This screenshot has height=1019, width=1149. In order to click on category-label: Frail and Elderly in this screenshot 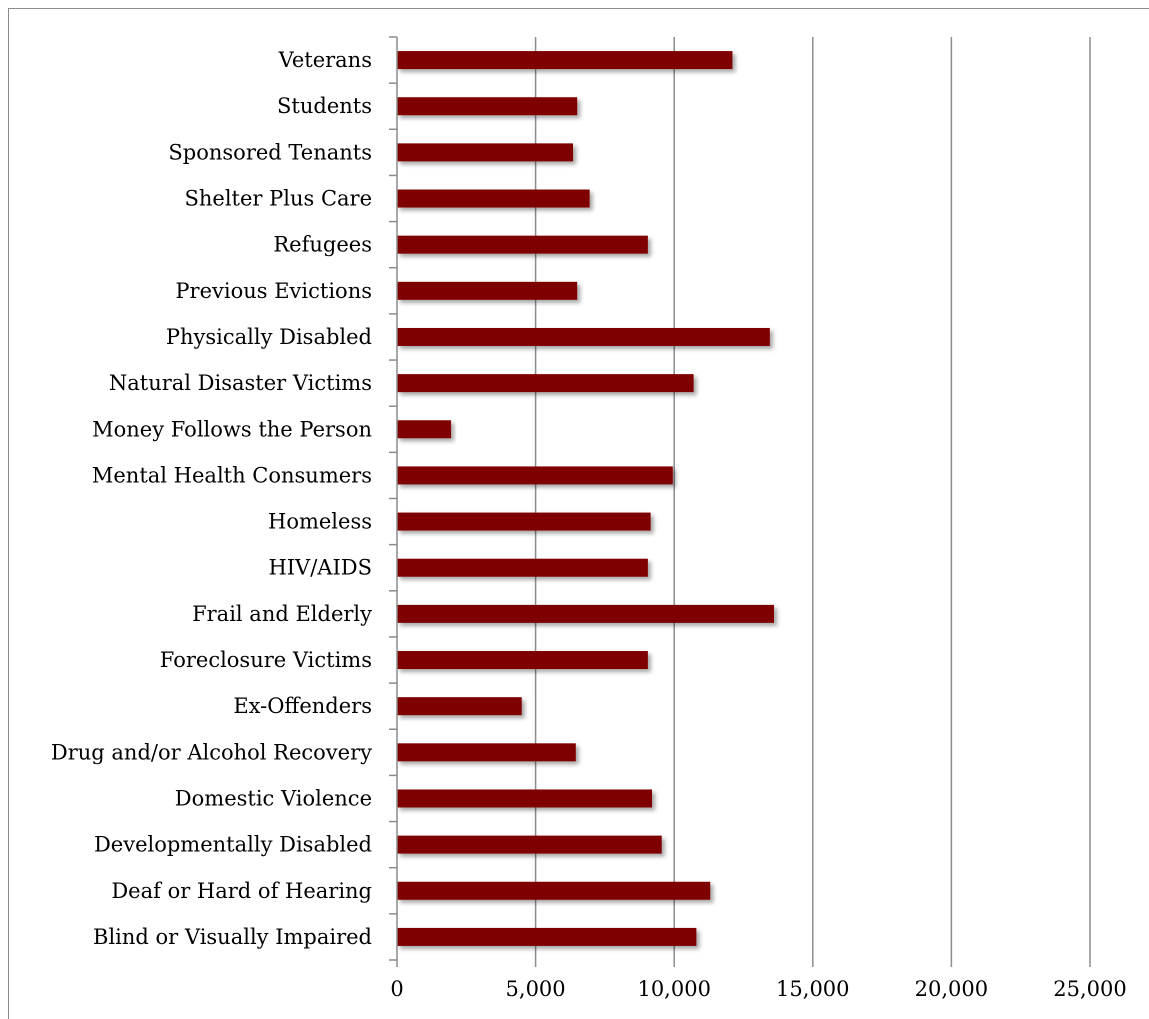, I will do `click(282, 614)`.